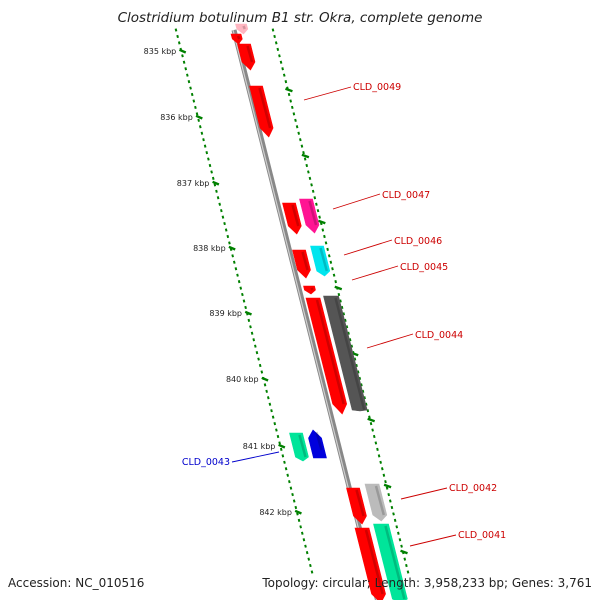 This screenshot has height=600, width=600. What do you see at coordinates (209, 248) in the screenshot?
I see `tick-label: 838 kbp` at bounding box center [209, 248].